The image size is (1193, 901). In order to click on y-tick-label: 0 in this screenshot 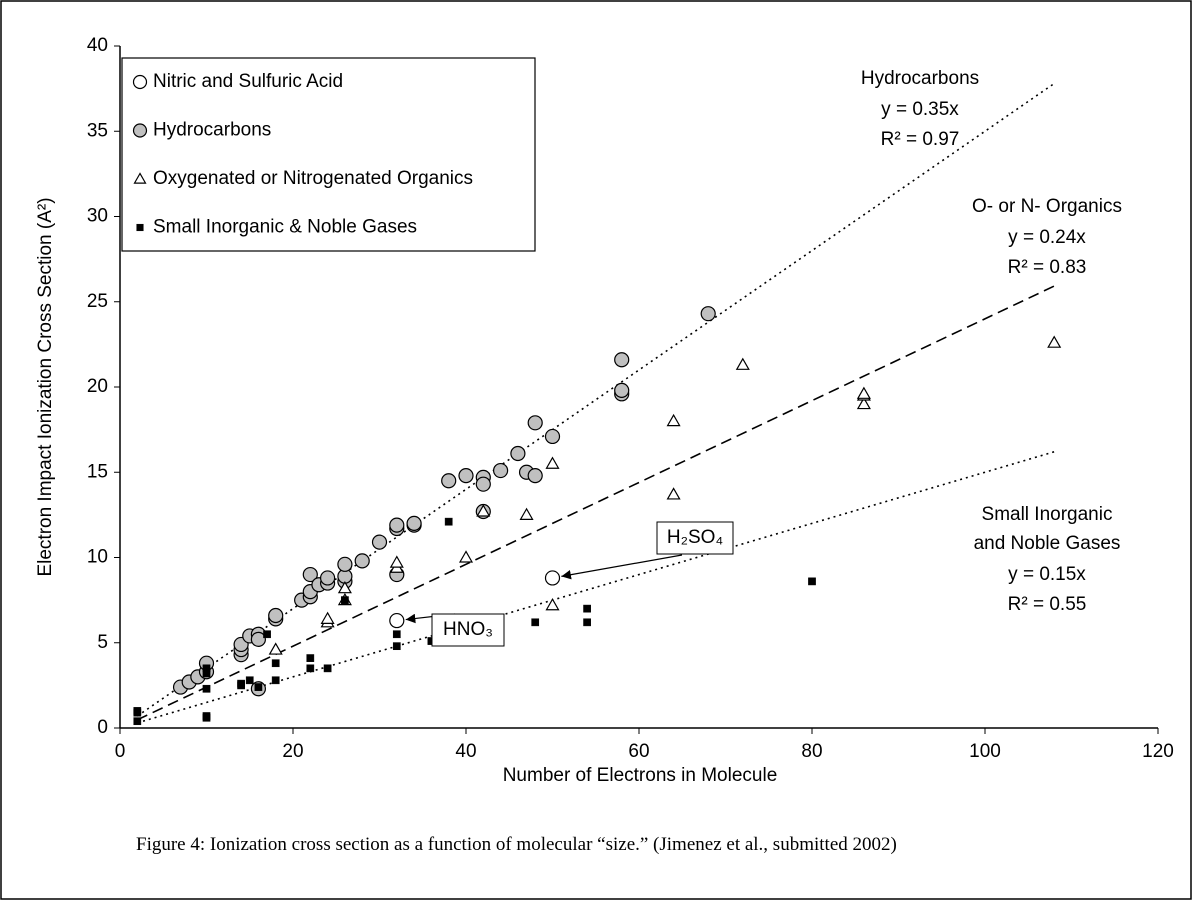, I will do `click(102, 727)`.